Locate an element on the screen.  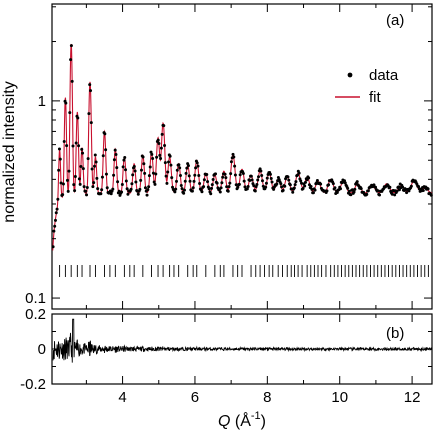
x-tick-label: 10 is located at coordinates (339, 397).